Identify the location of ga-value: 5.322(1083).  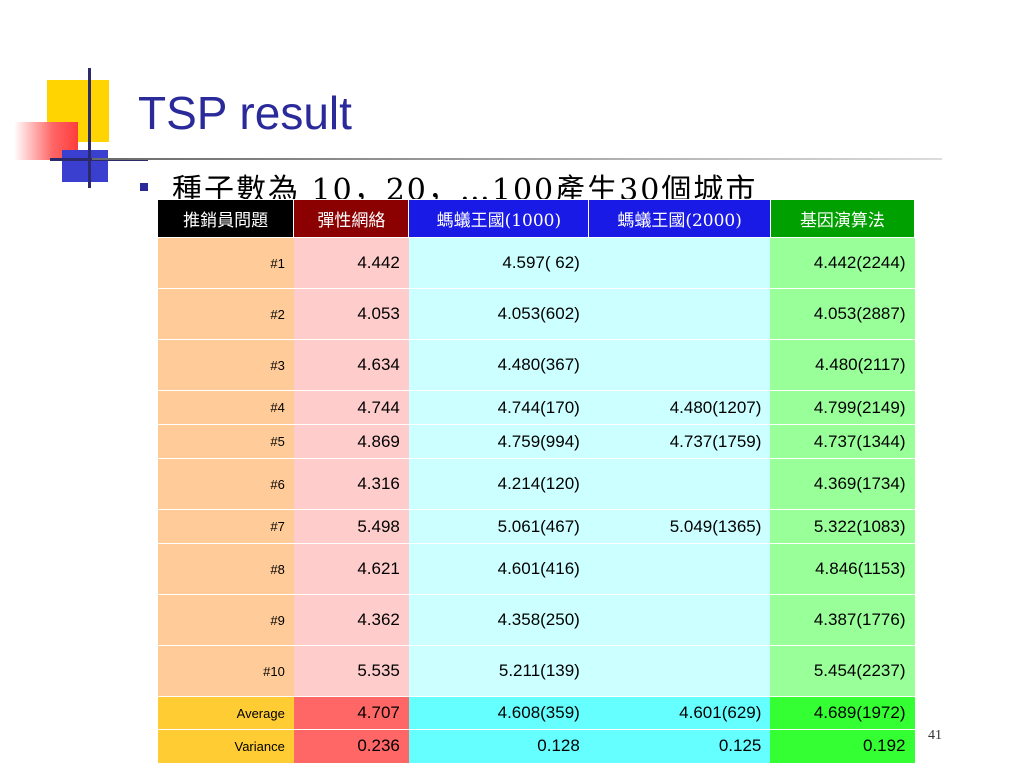
(842, 526).